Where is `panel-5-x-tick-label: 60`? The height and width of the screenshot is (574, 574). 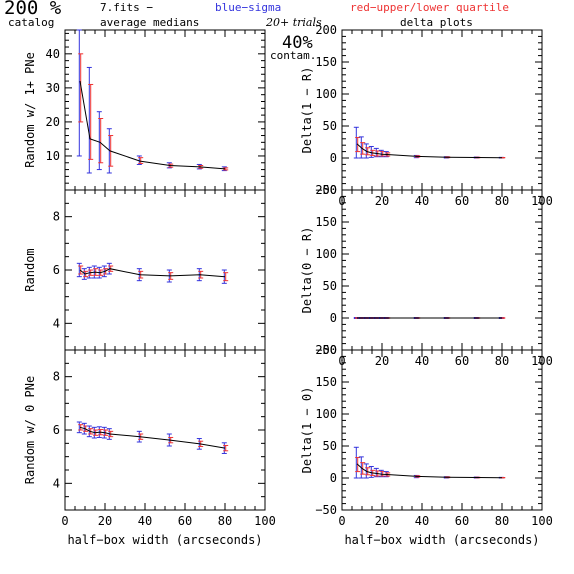 panel-5-x-tick-label: 60 is located at coordinates (185, 521).